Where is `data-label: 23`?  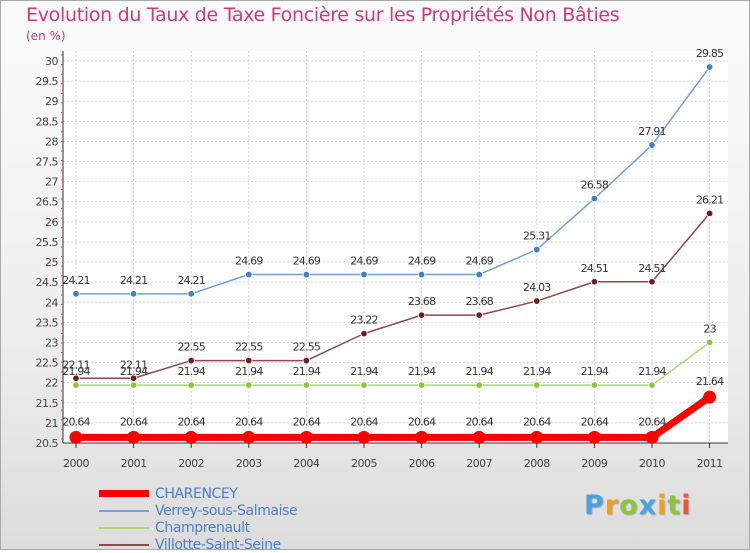 data-label: 23 is located at coordinates (709, 328).